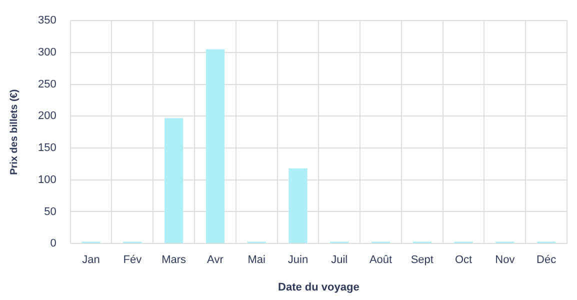  What do you see at coordinates (53, 244) in the screenshot?
I see `y-tick-label: 0` at bounding box center [53, 244].